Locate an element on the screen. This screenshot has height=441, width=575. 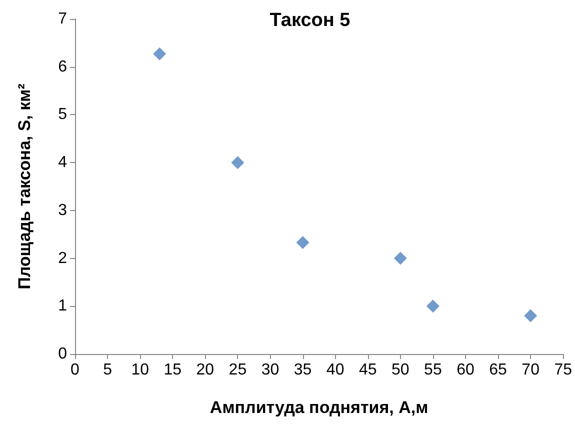
y-tick-label: 3 is located at coordinates (63, 210).